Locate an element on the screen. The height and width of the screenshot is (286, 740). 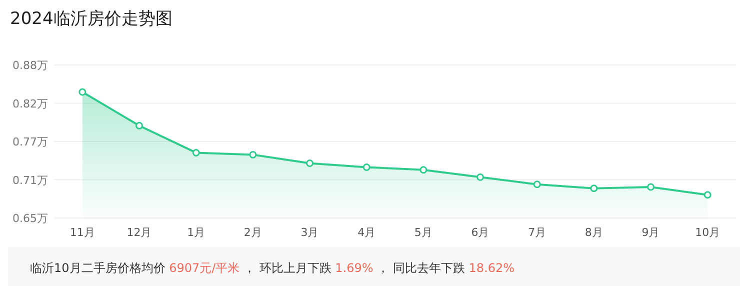
x-tick-label: 6月 is located at coordinates (480, 232).